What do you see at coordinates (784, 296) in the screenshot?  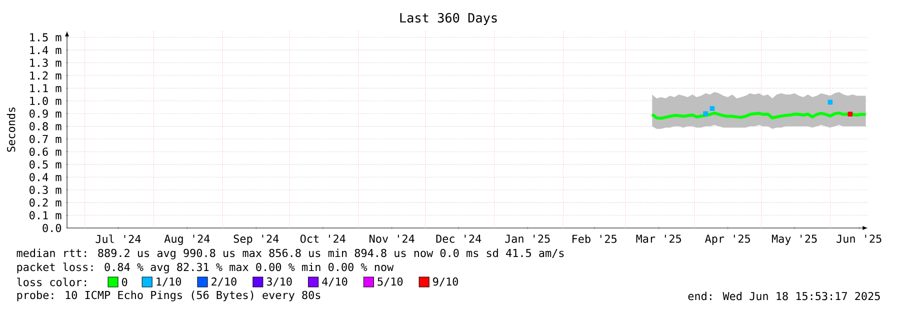 I see `text: end: Wed Jun 18 15:53:17 2025` at bounding box center [784, 296].